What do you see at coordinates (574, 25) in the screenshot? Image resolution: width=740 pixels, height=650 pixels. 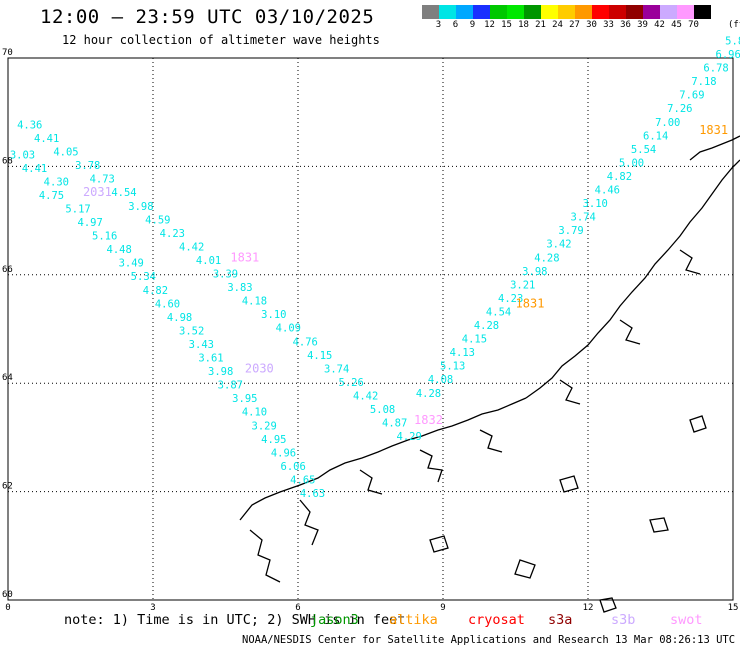 I see `legend-label: 27` at bounding box center [574, 25].